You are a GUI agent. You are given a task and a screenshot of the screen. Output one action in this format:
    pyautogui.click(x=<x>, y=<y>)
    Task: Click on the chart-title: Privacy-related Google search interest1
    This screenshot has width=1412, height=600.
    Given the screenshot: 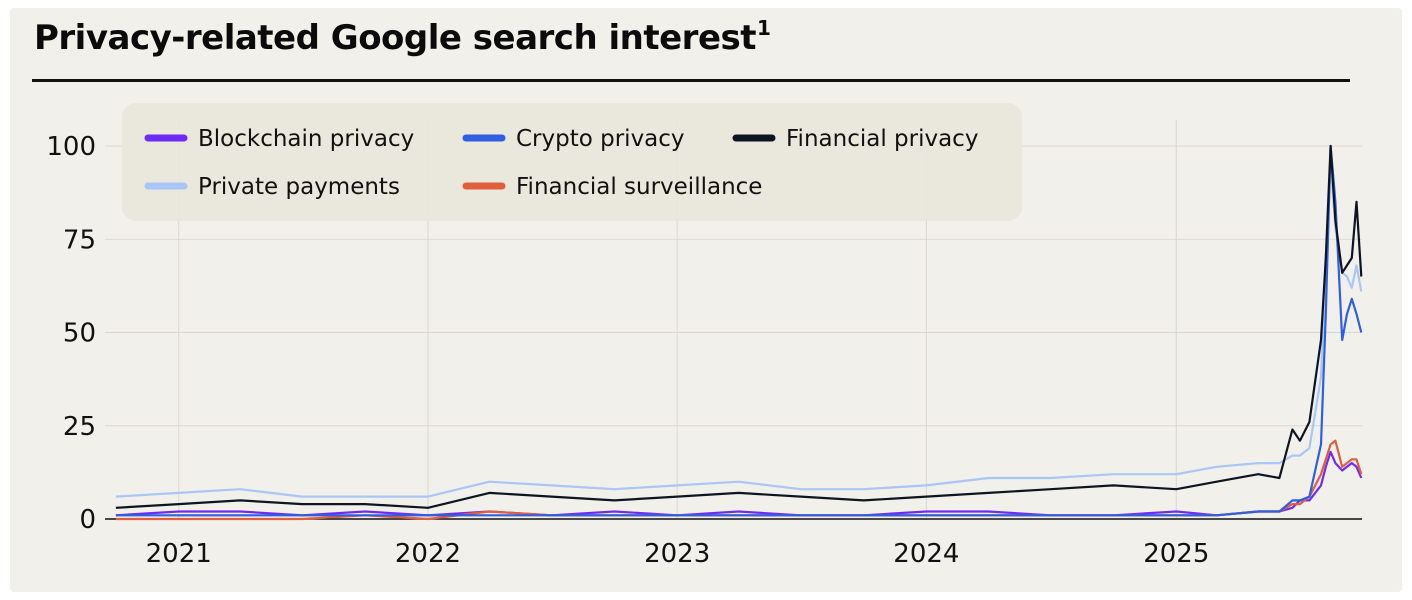 What is the action you would take?
    pyautogui.click(x=402, y=37)
    